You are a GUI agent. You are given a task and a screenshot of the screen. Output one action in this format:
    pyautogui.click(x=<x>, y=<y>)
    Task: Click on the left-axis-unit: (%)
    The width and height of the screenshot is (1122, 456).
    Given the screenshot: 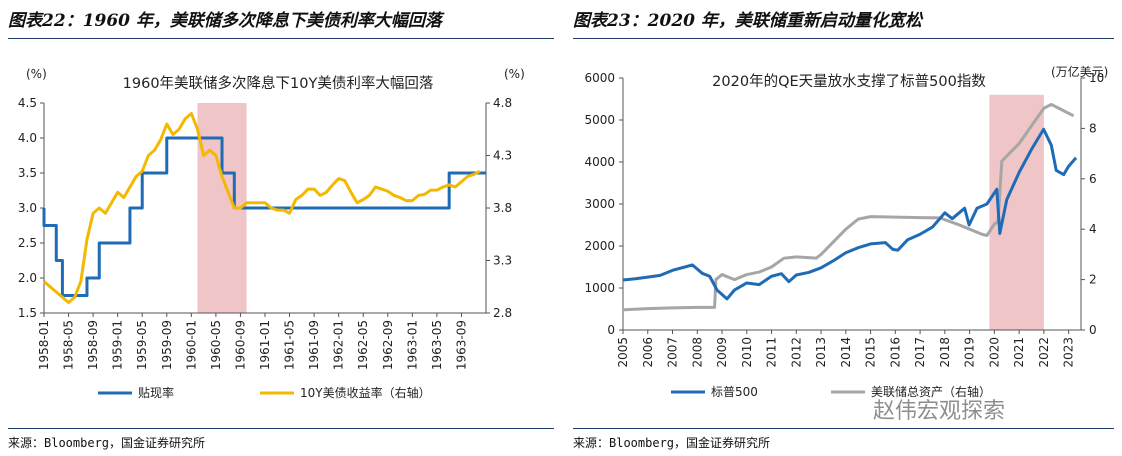 What is the action you would take?
    pyautogui.click(x=36, y=74)
    